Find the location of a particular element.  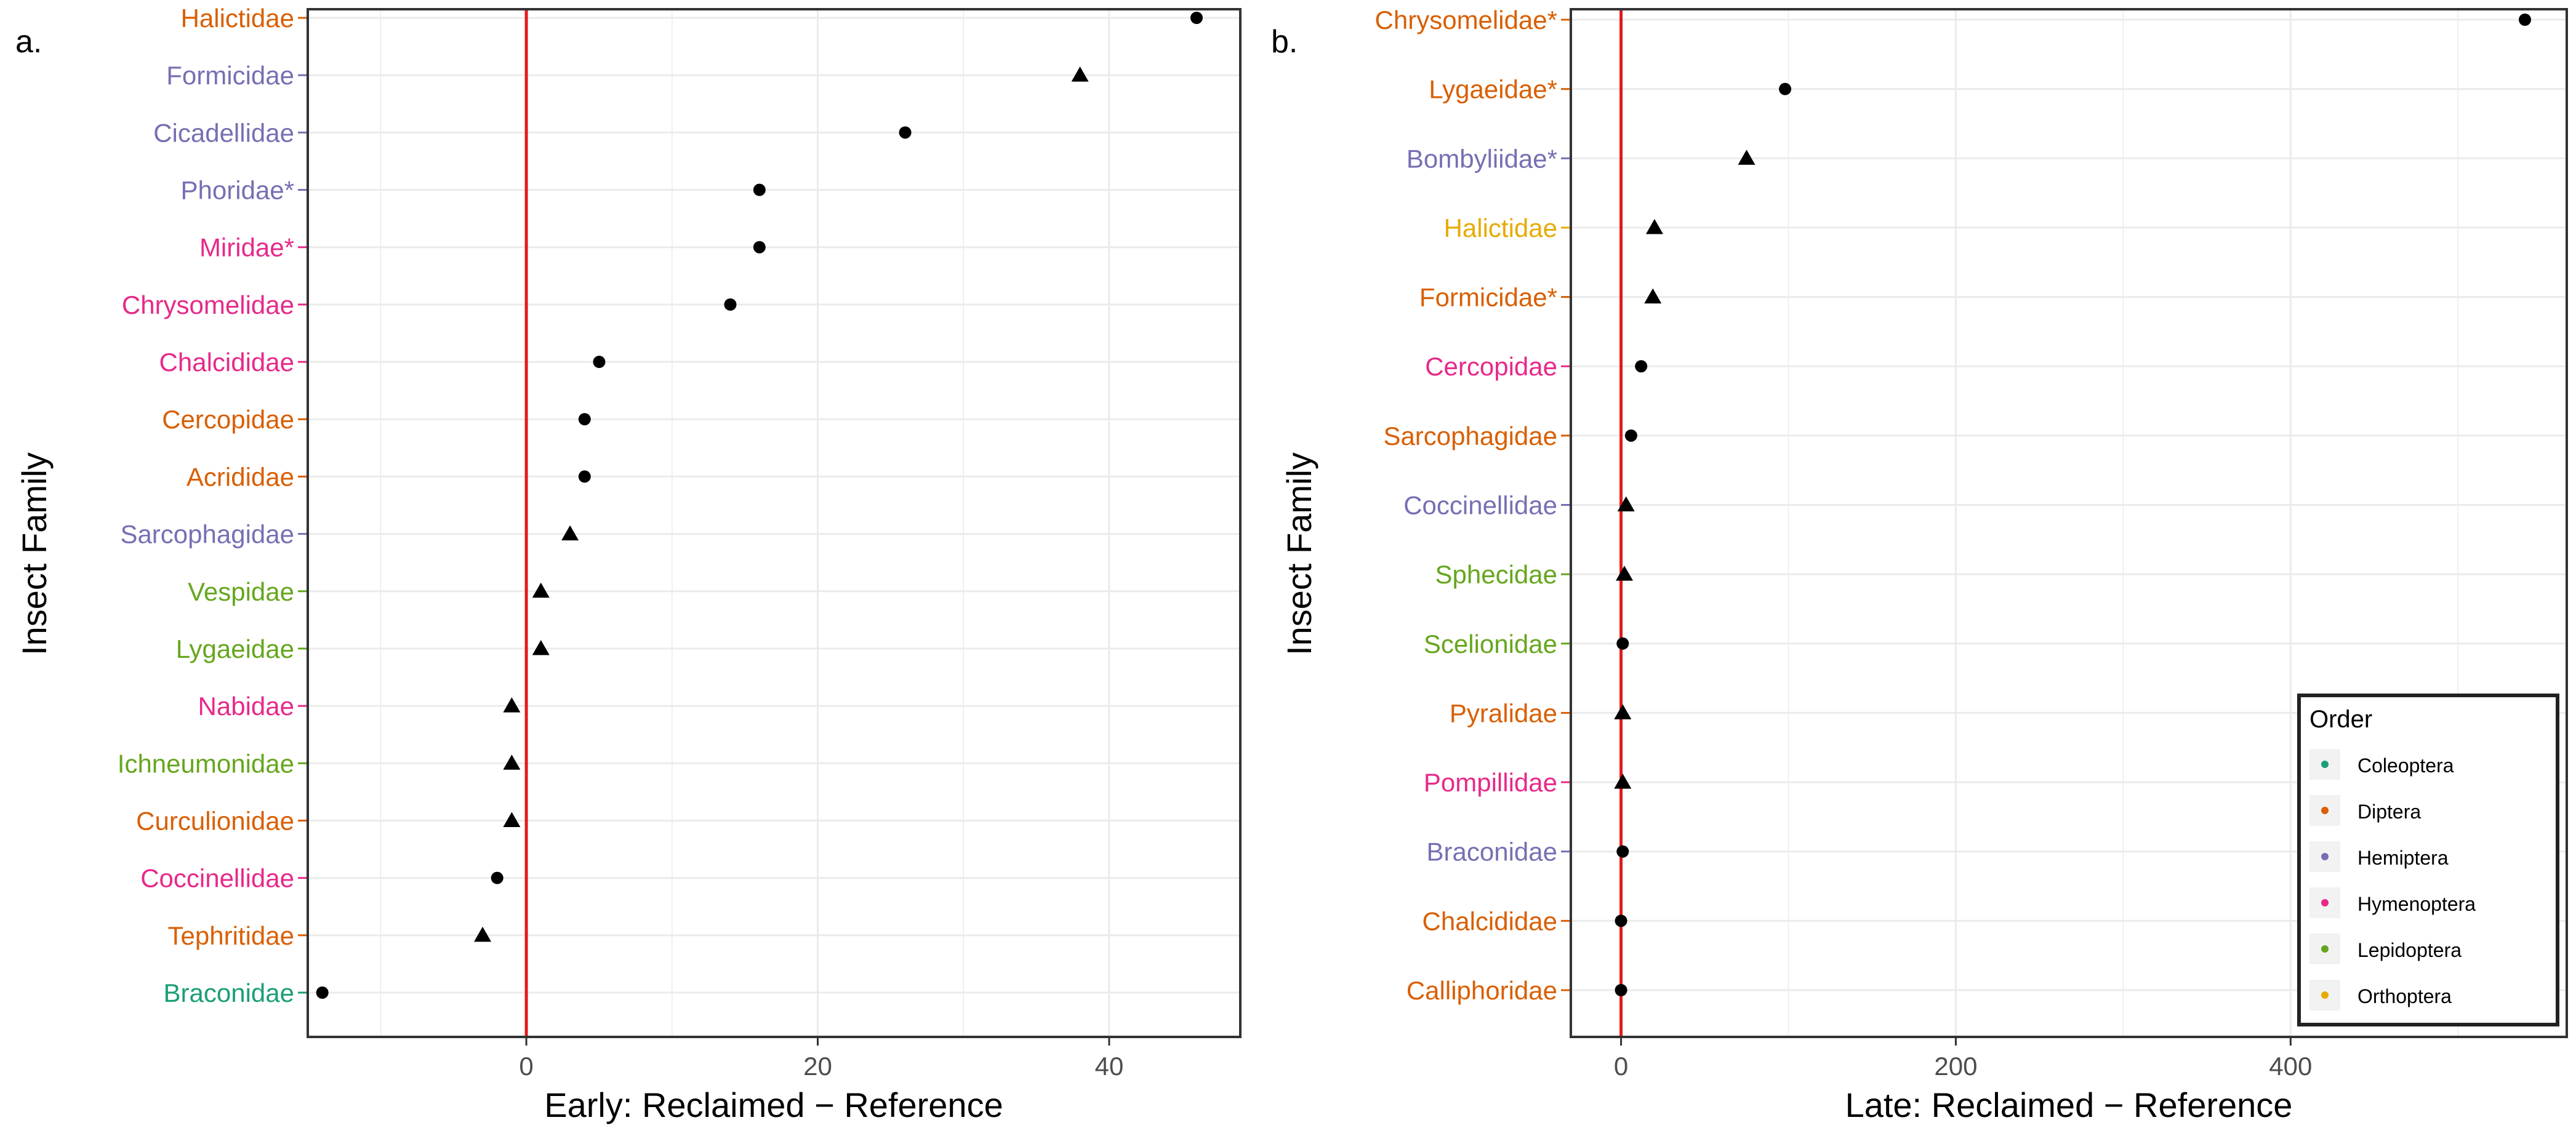

x-tick-label: 20 is located at coordinates (817, 1066).